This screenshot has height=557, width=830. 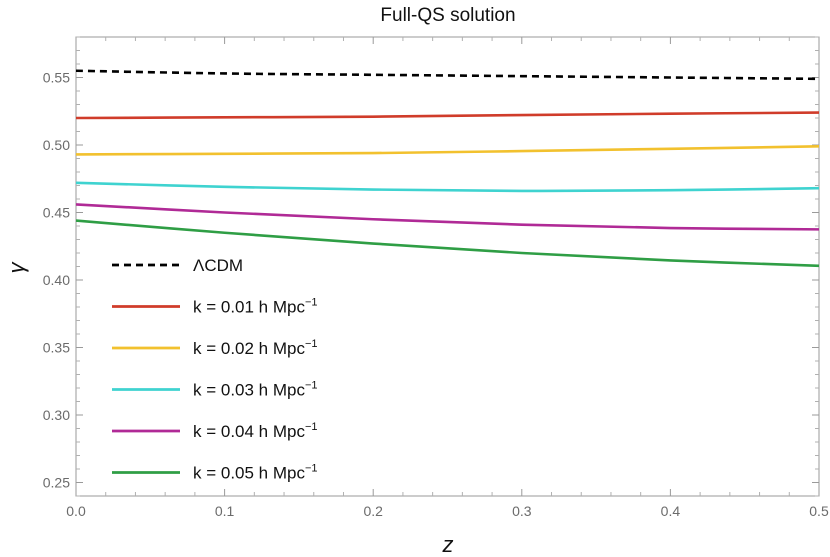 I want to click on legend-label-0: ΛCDM, so click(x=218, y=265).